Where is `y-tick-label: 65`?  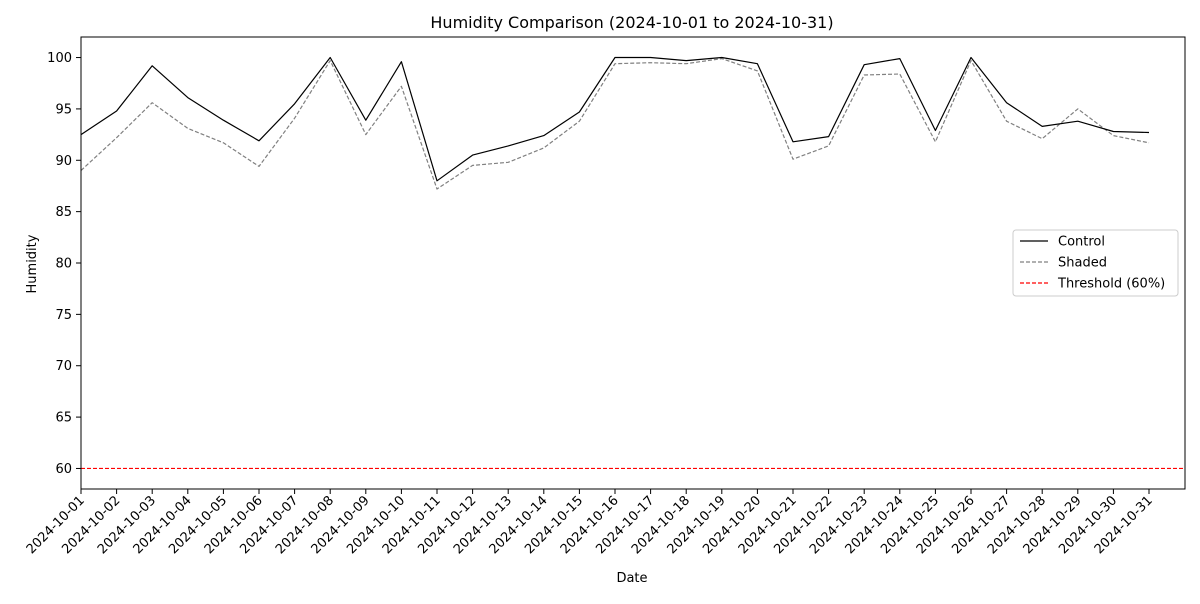
y-tick-label: 65 is located at coordinates (63, 418).